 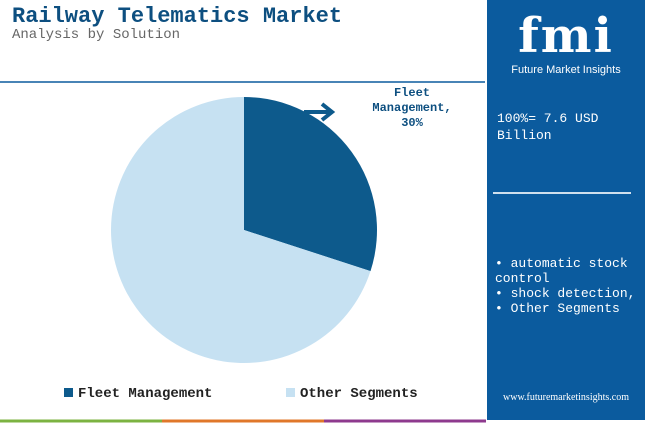 I want to click on legend-label: Other Segments, so click(x=359, y=394).